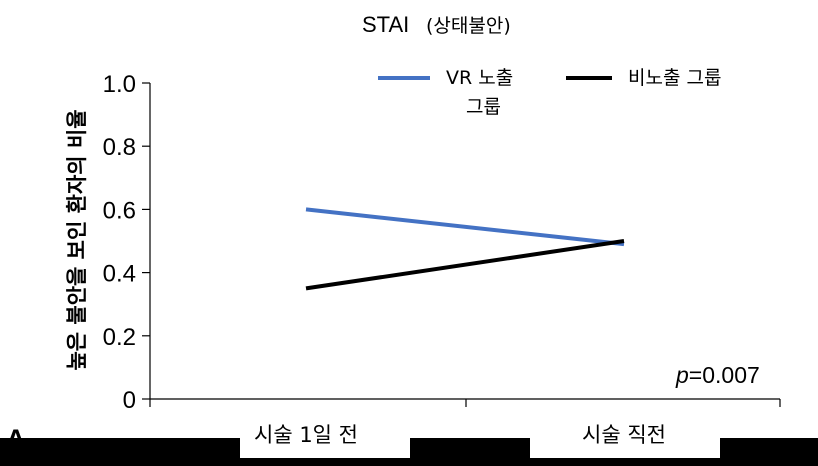 This screenshot has width=818, height=466. I want to click on x-category-labels: 시술 1일 전 시술 직전, so click(460, 435).